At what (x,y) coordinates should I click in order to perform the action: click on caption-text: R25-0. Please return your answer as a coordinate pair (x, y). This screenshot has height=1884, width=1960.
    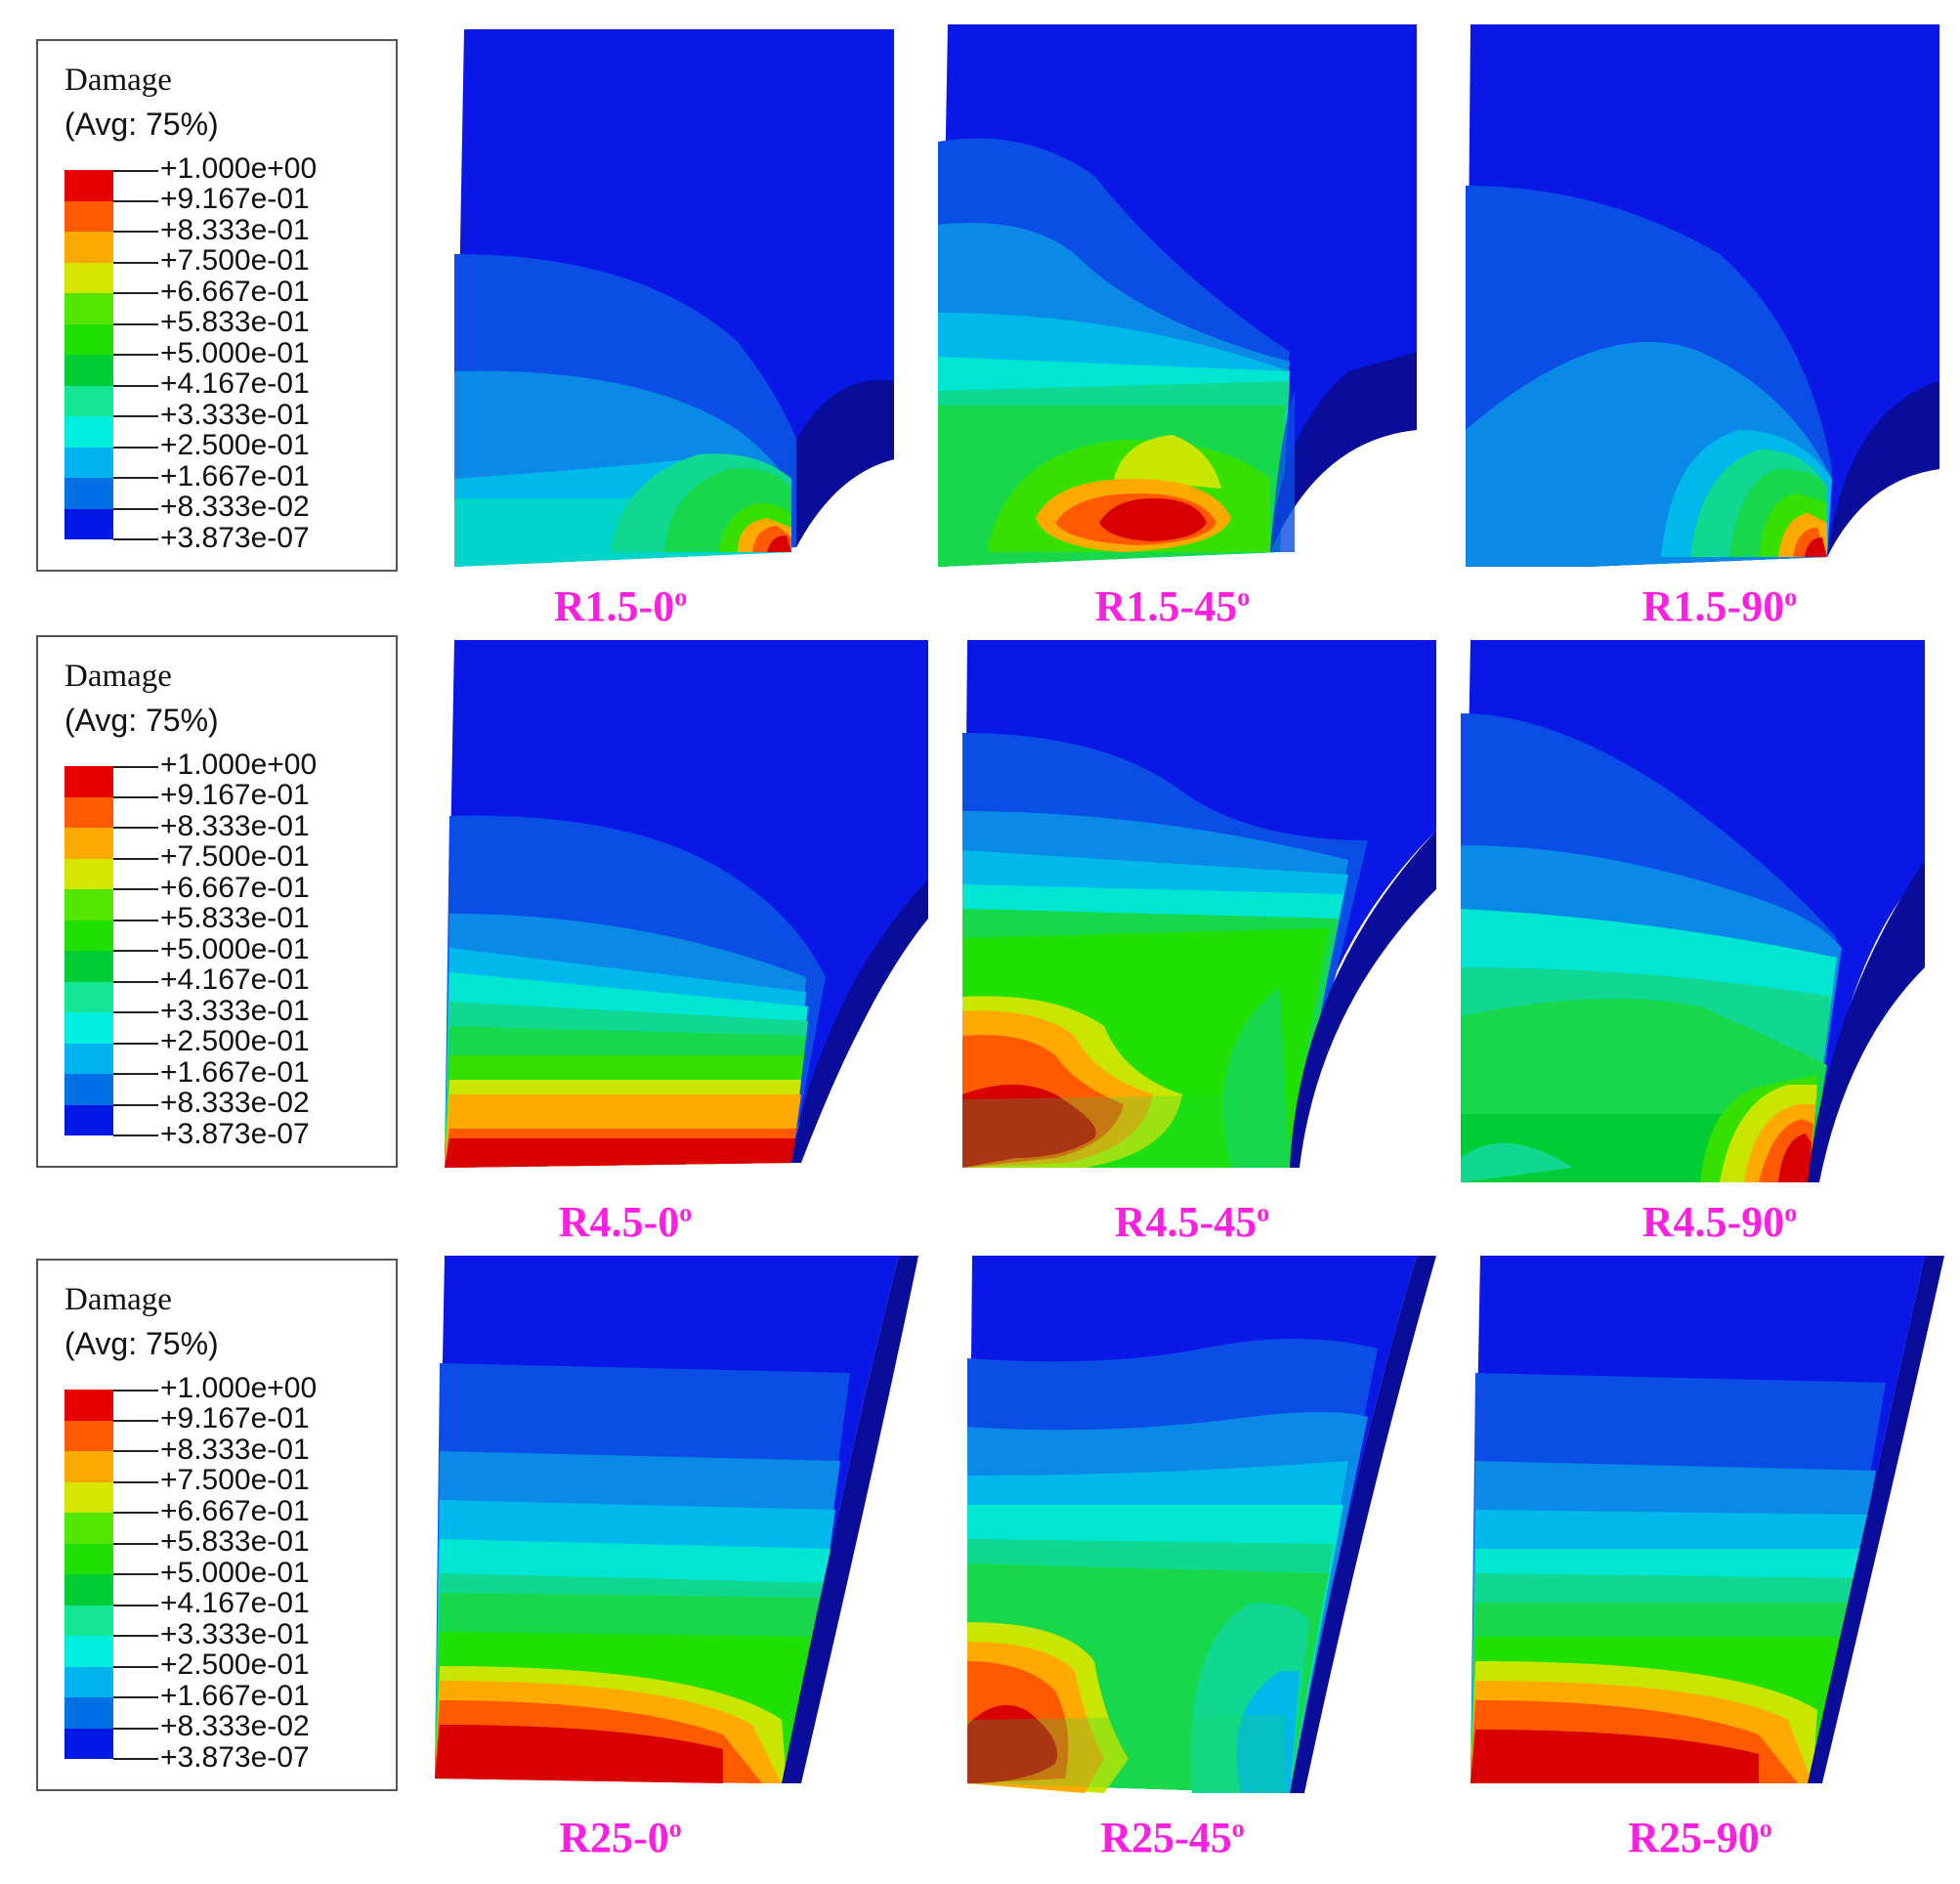
    Looking at the image, I should click on (614, 1838).